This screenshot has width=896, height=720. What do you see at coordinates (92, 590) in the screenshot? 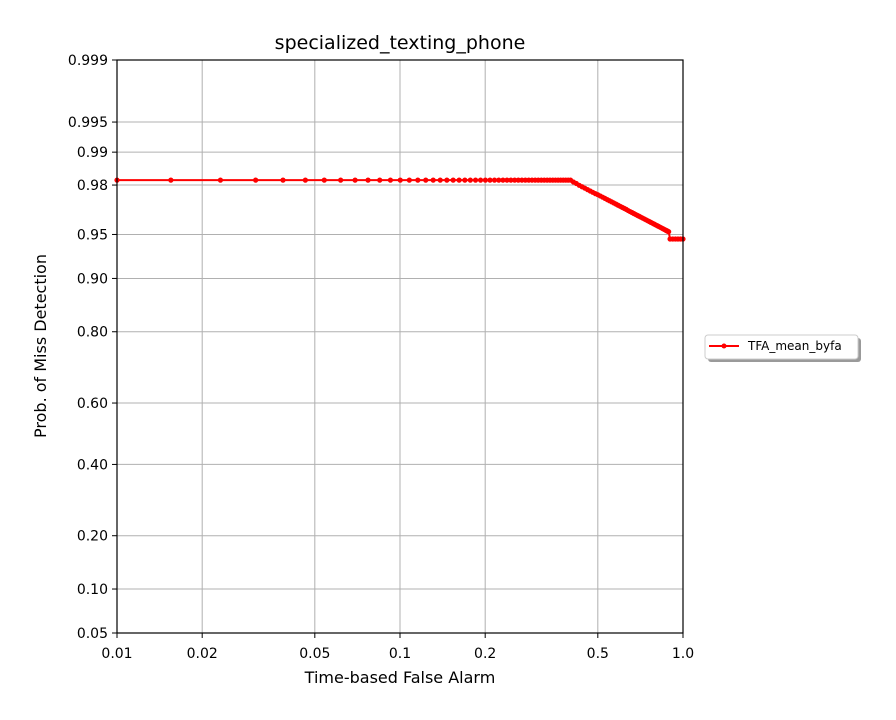
I see `y-tick-label: 0.10` at bounding box center [92, 590].